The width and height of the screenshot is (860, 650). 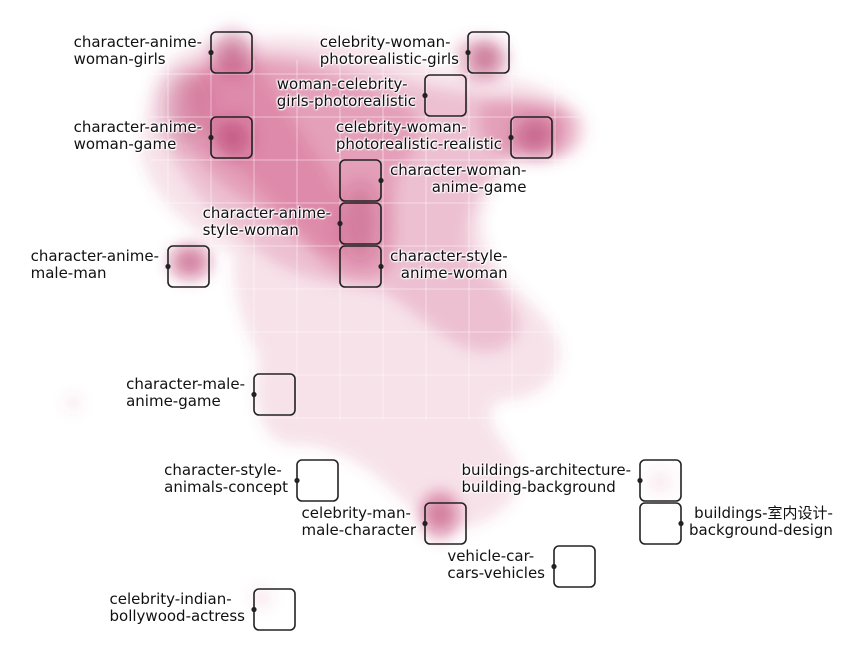 What do you see at coordinates (660, 482) in the screenshot?
I see `density-blob-buildings` at bounding box center [660, 482].